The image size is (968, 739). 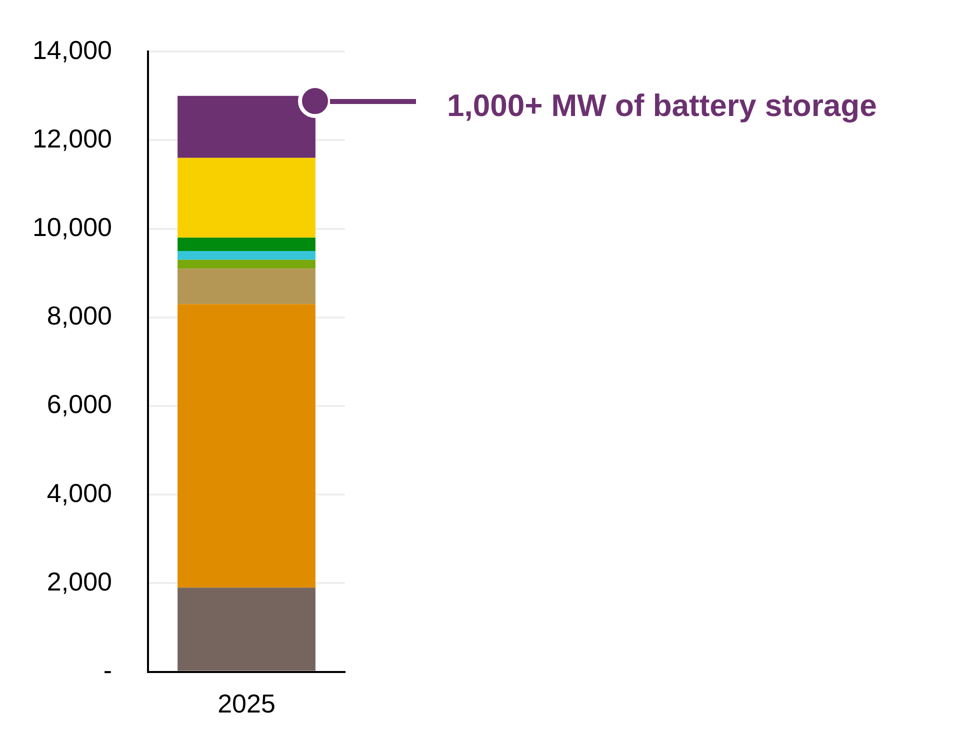 What do you see at coordinates (72, 138) in the screenshot?
I see `y-tick-label: 12,000` at bounding box center [72, 138].